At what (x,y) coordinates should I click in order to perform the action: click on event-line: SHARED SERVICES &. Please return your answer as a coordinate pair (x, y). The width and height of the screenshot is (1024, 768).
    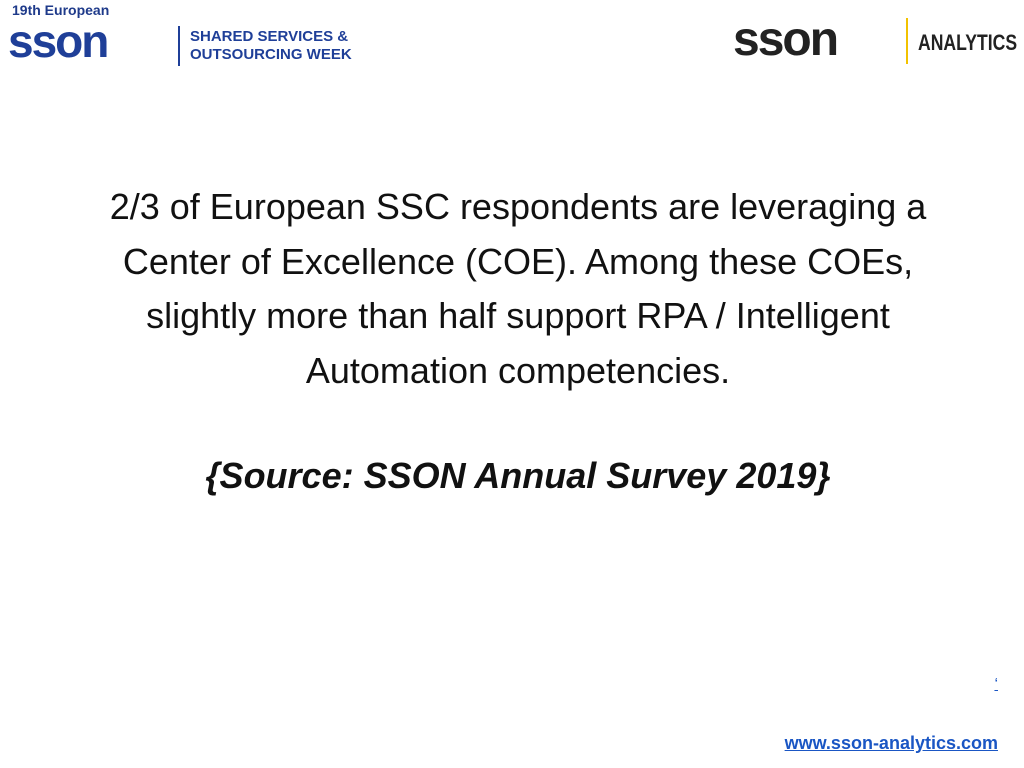
    Looking at the image, I should click on (269, 36).